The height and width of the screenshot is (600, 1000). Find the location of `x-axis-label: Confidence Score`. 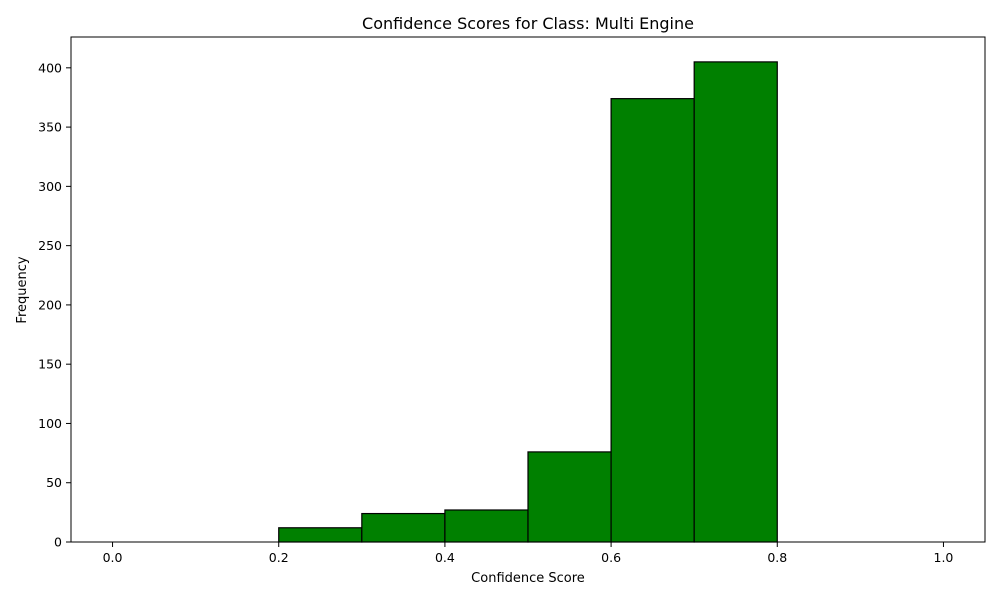

x-axis-label: Confidence Score is located at coordinates (528, 578).